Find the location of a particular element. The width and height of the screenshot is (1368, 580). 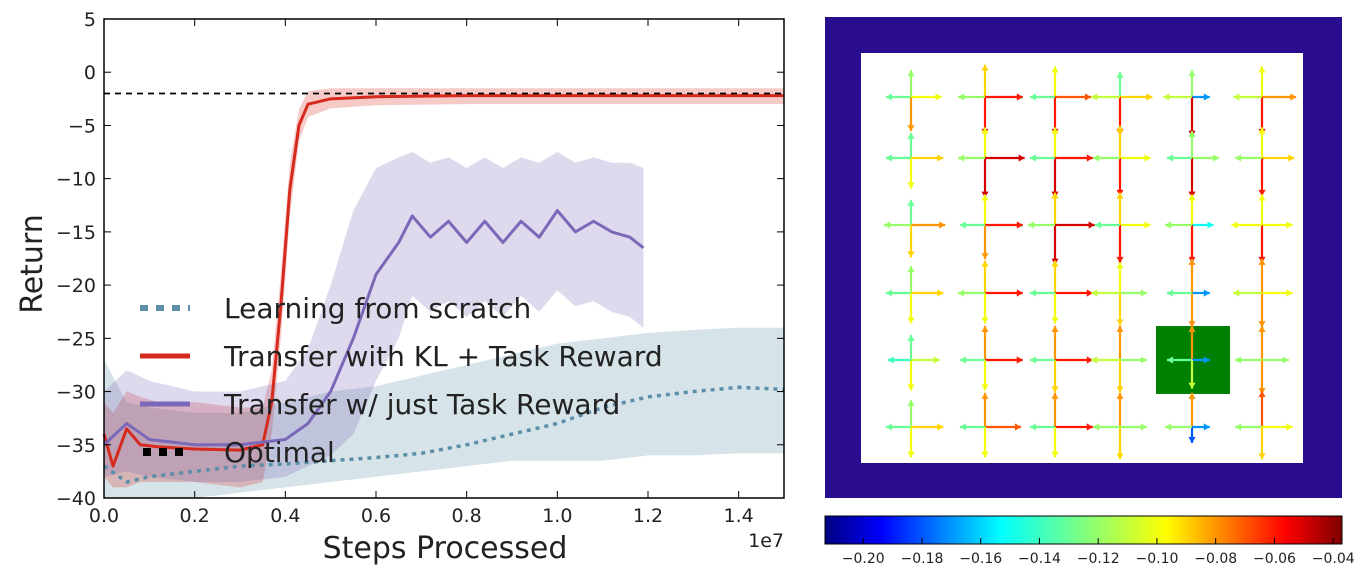

x-tick-label: 1.2 is located at coordinates (648, 516).